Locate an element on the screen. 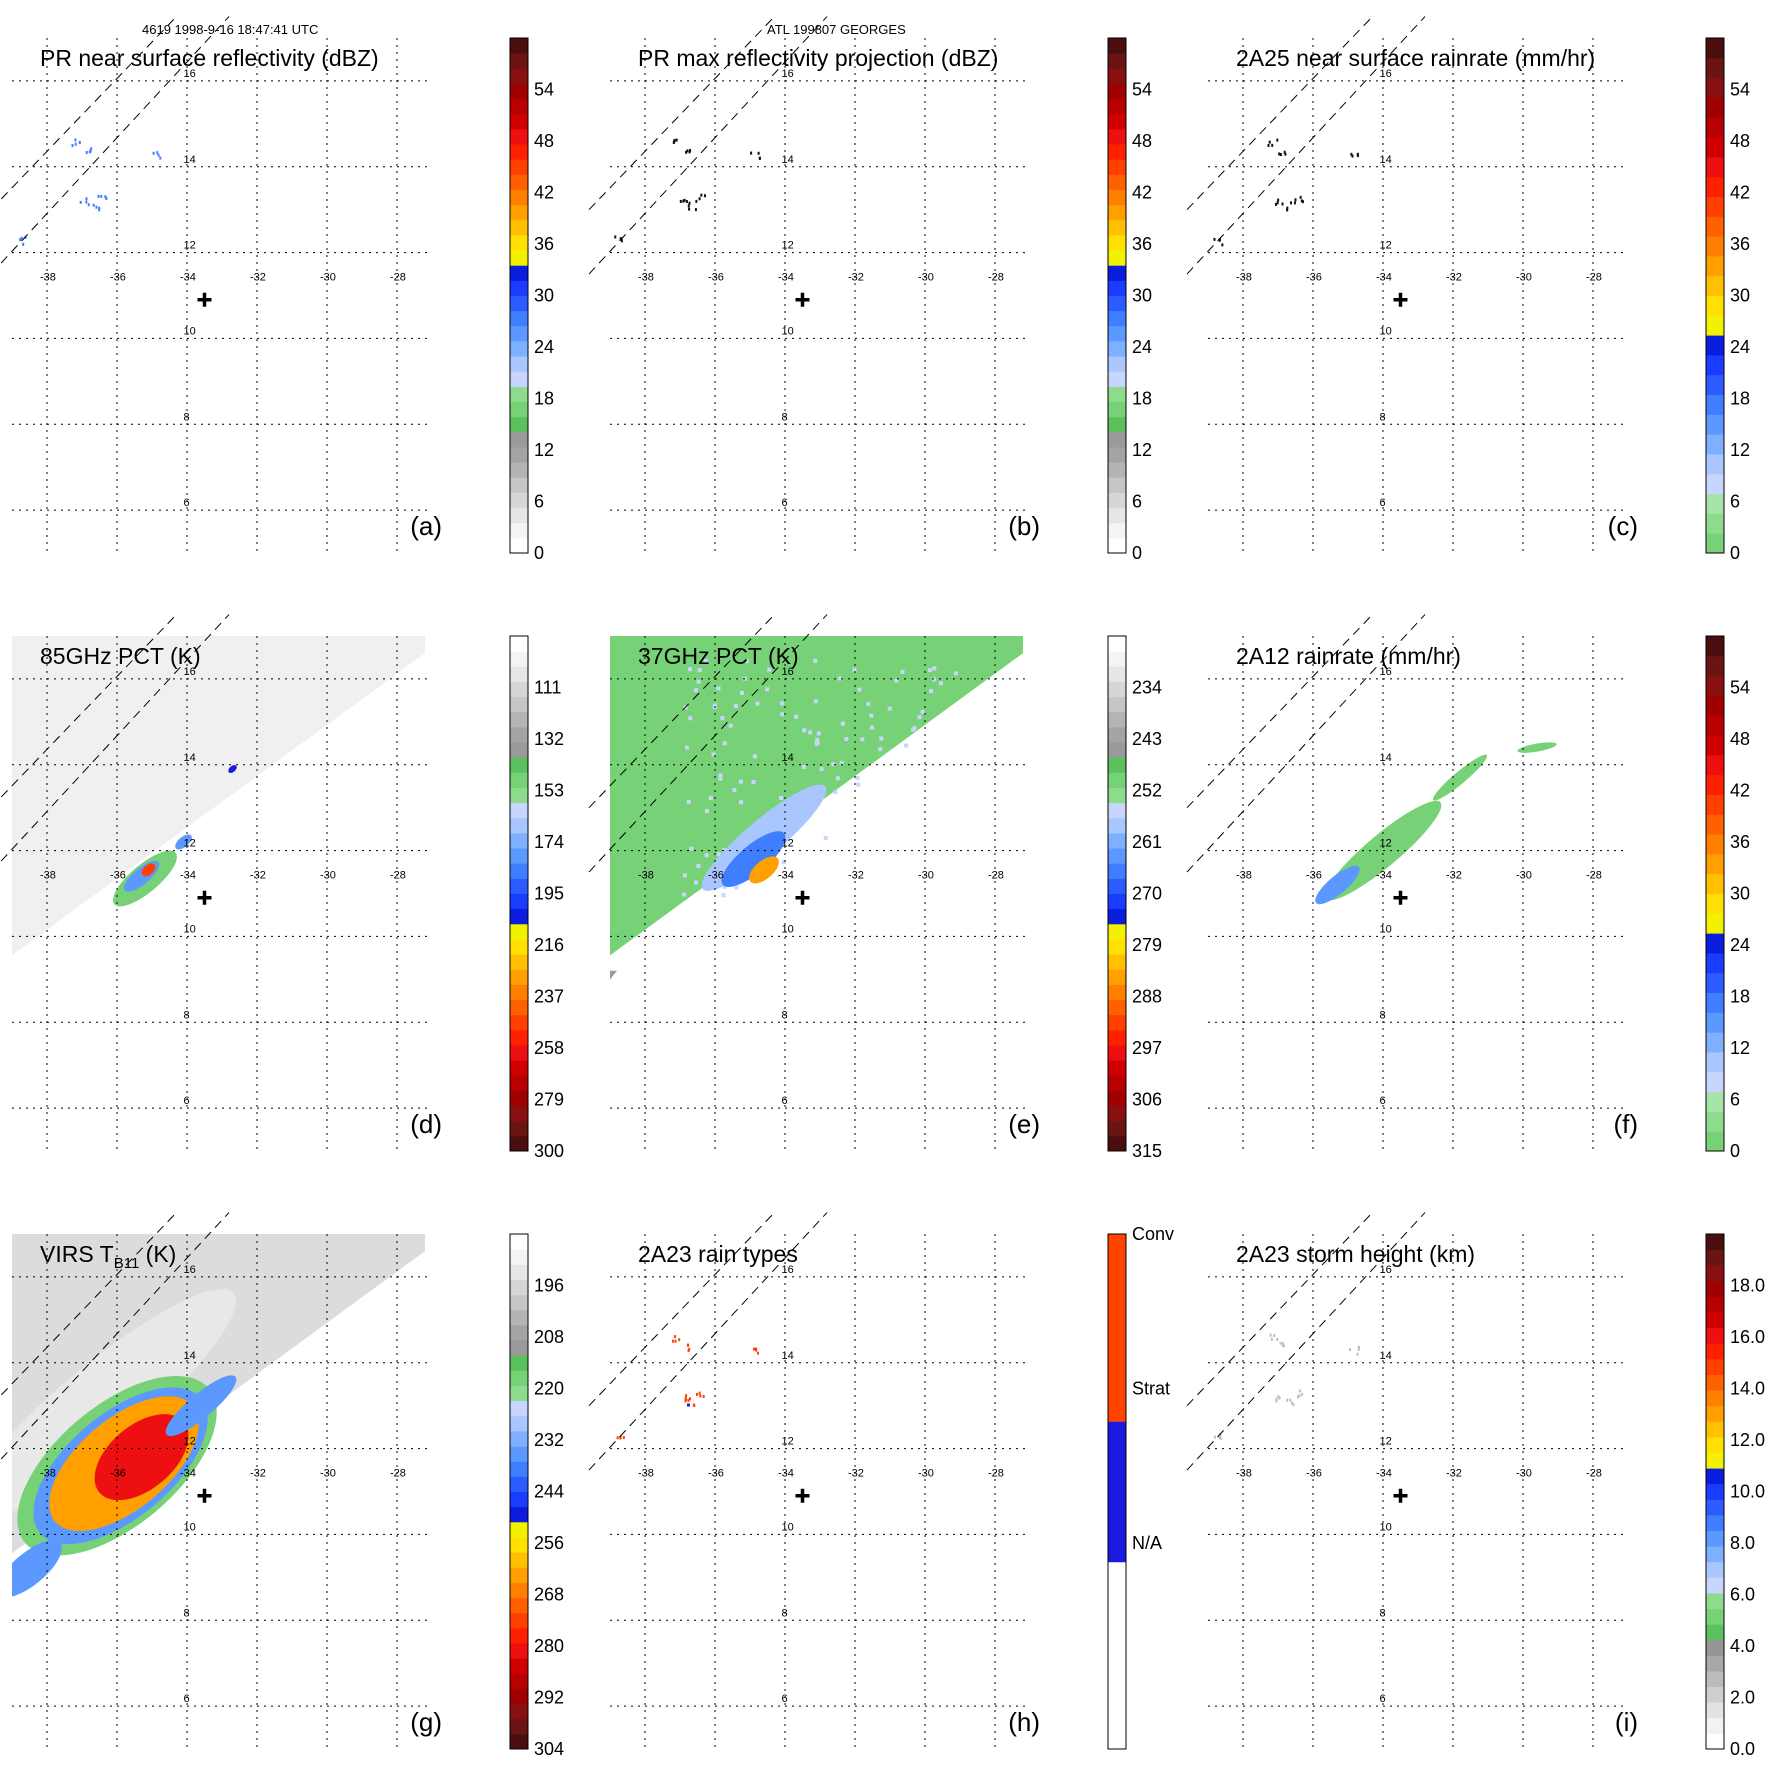 The width and height of the screenshot is (1771, 1771). panel-title-main: 2A23 storm height (km) is located at coordinates (1355, 1254).